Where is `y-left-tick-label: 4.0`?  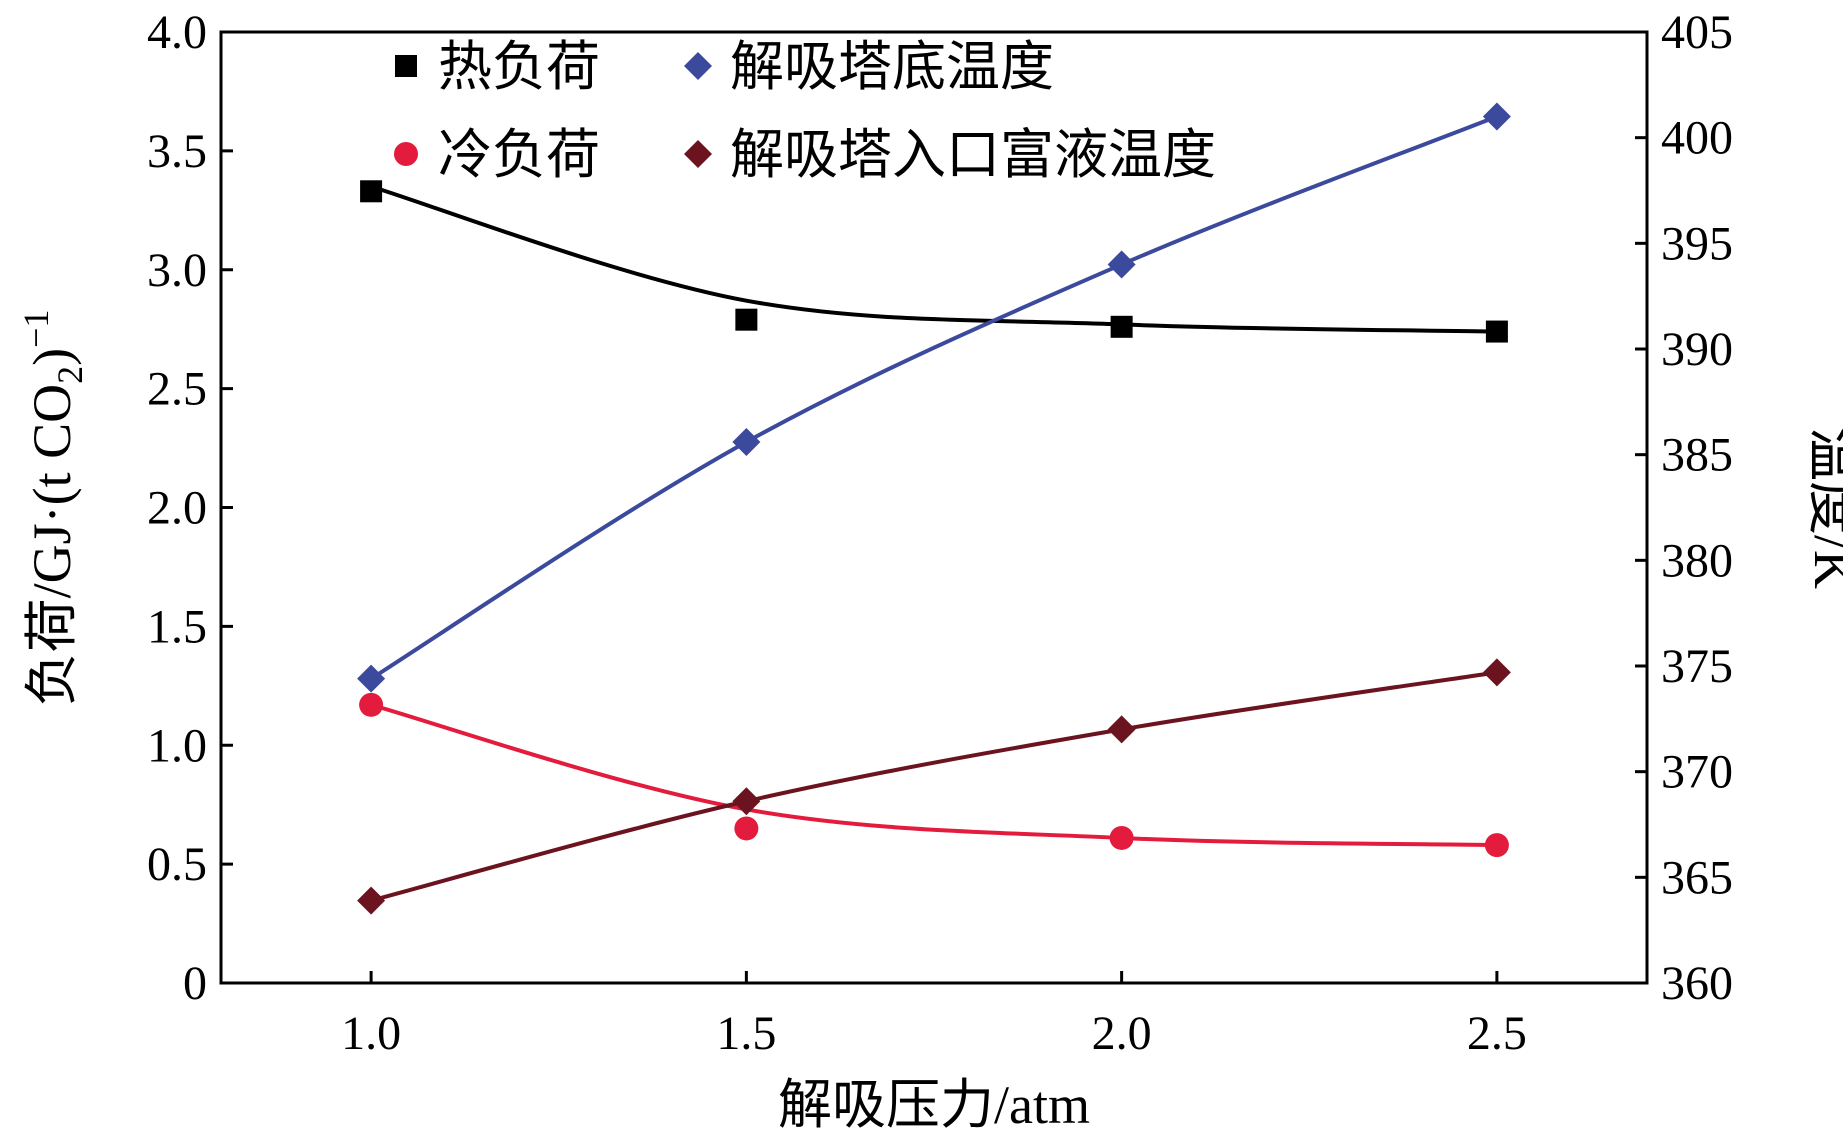
y-left-tick-label: 4.0 is located at coordinates (177, 32).